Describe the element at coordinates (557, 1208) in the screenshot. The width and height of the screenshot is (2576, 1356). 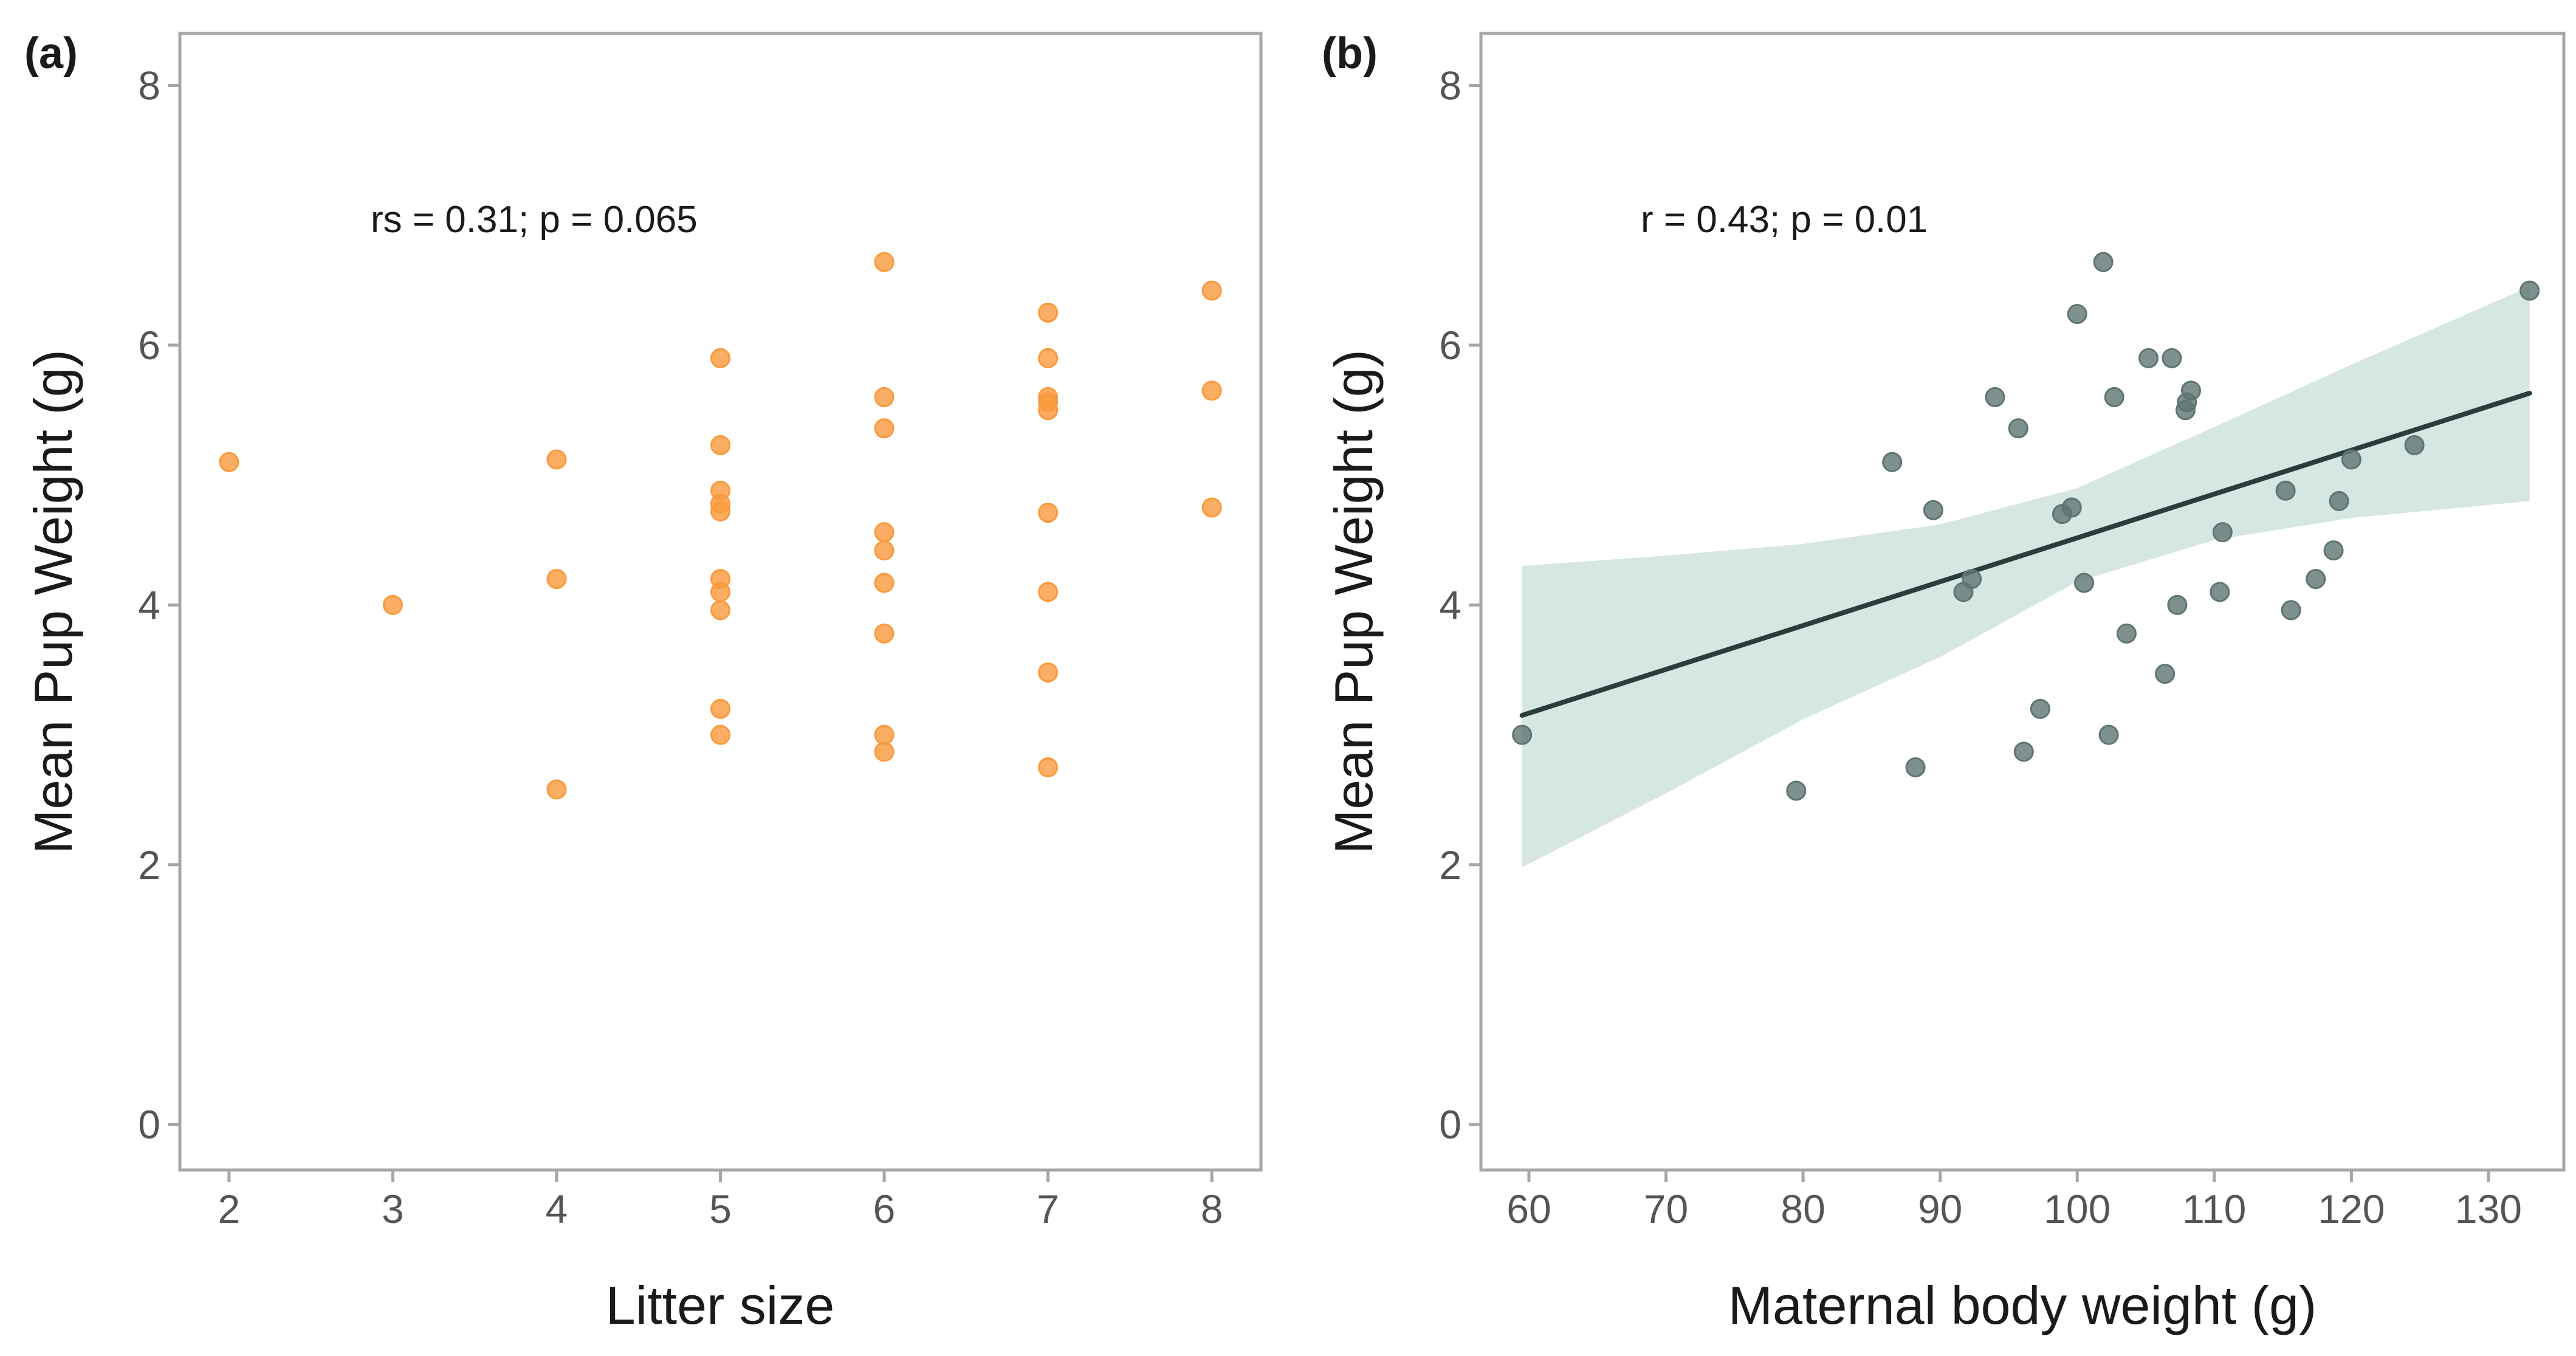
I see `panel-a-x-tick-label: 4` at that location.